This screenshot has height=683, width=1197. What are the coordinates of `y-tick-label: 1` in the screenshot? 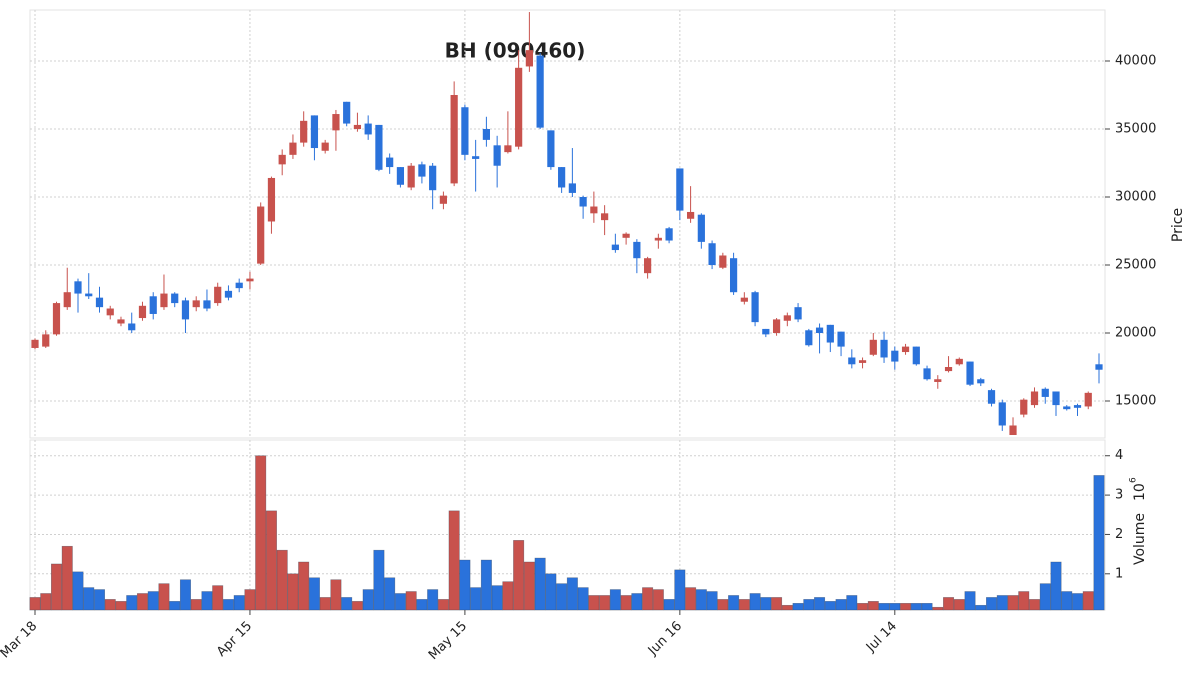 It's located at (1119, 573).